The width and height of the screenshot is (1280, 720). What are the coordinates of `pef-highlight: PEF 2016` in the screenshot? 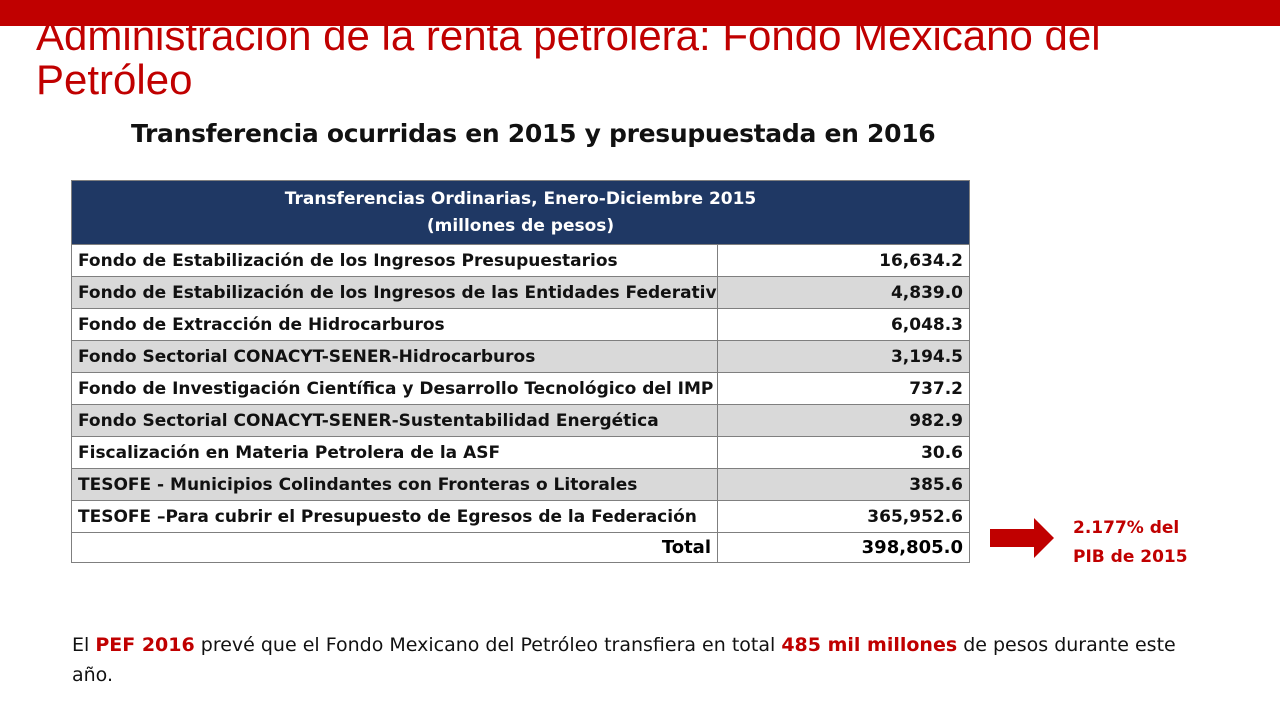 It's located at (145, 645).